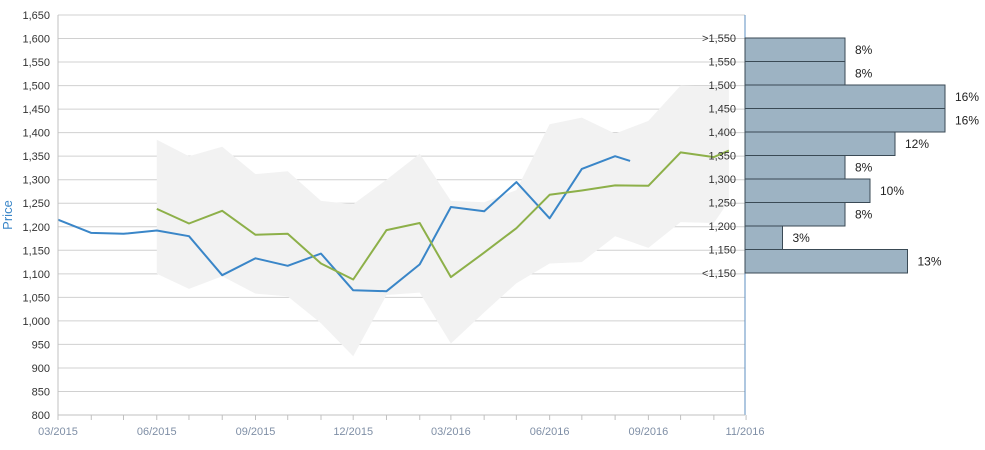 The height and width of the screenshot is (450, 985). I want to click on distribution-range-label: 1,550, so click(722, 63).